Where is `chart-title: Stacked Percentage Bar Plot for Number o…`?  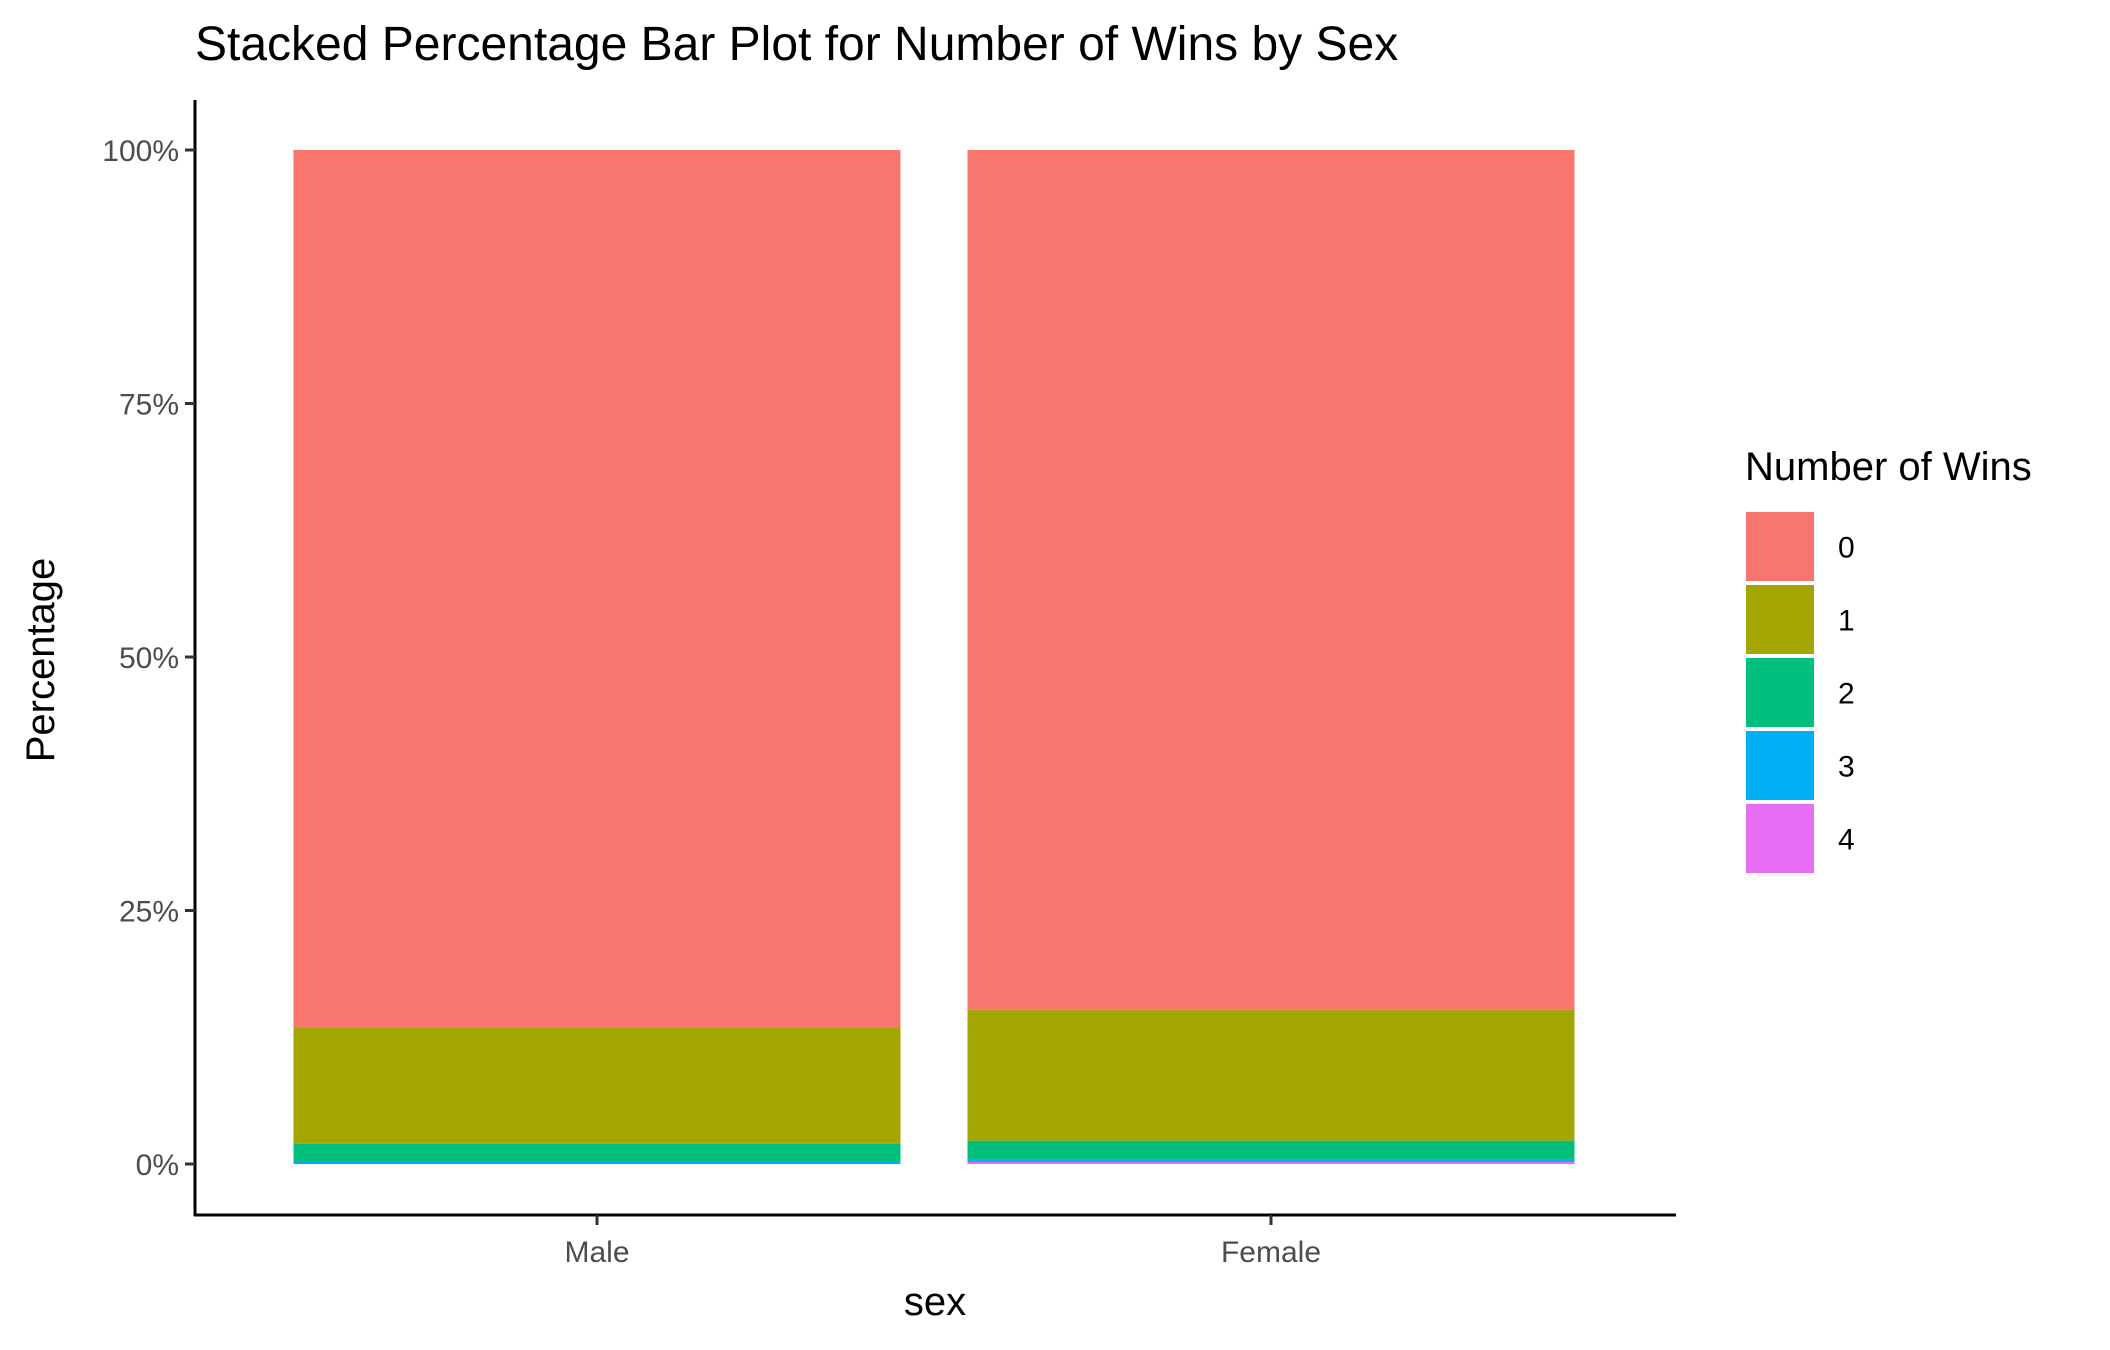
chart-title: Stacked Percentage Bar Plot for Number o… is located at coordinates (796, 44).